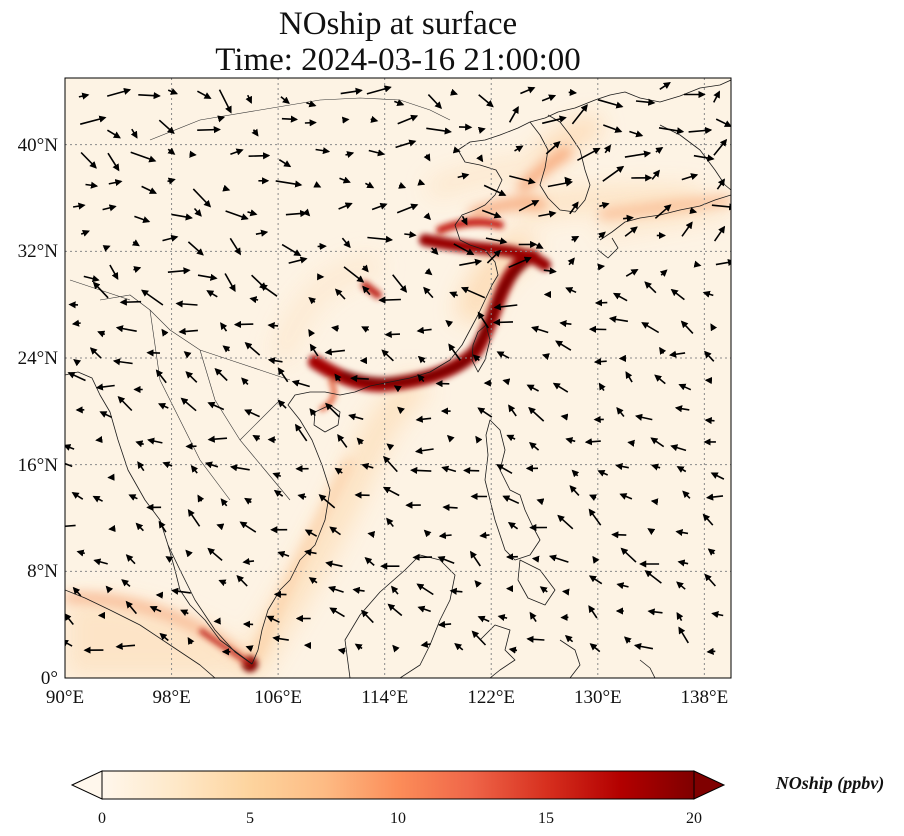 Image resolution: width=904 pixels, height=836 pixels. I want to click on title-line-2: Time: 2024-03-16 21:00:00, so click(397, 60).